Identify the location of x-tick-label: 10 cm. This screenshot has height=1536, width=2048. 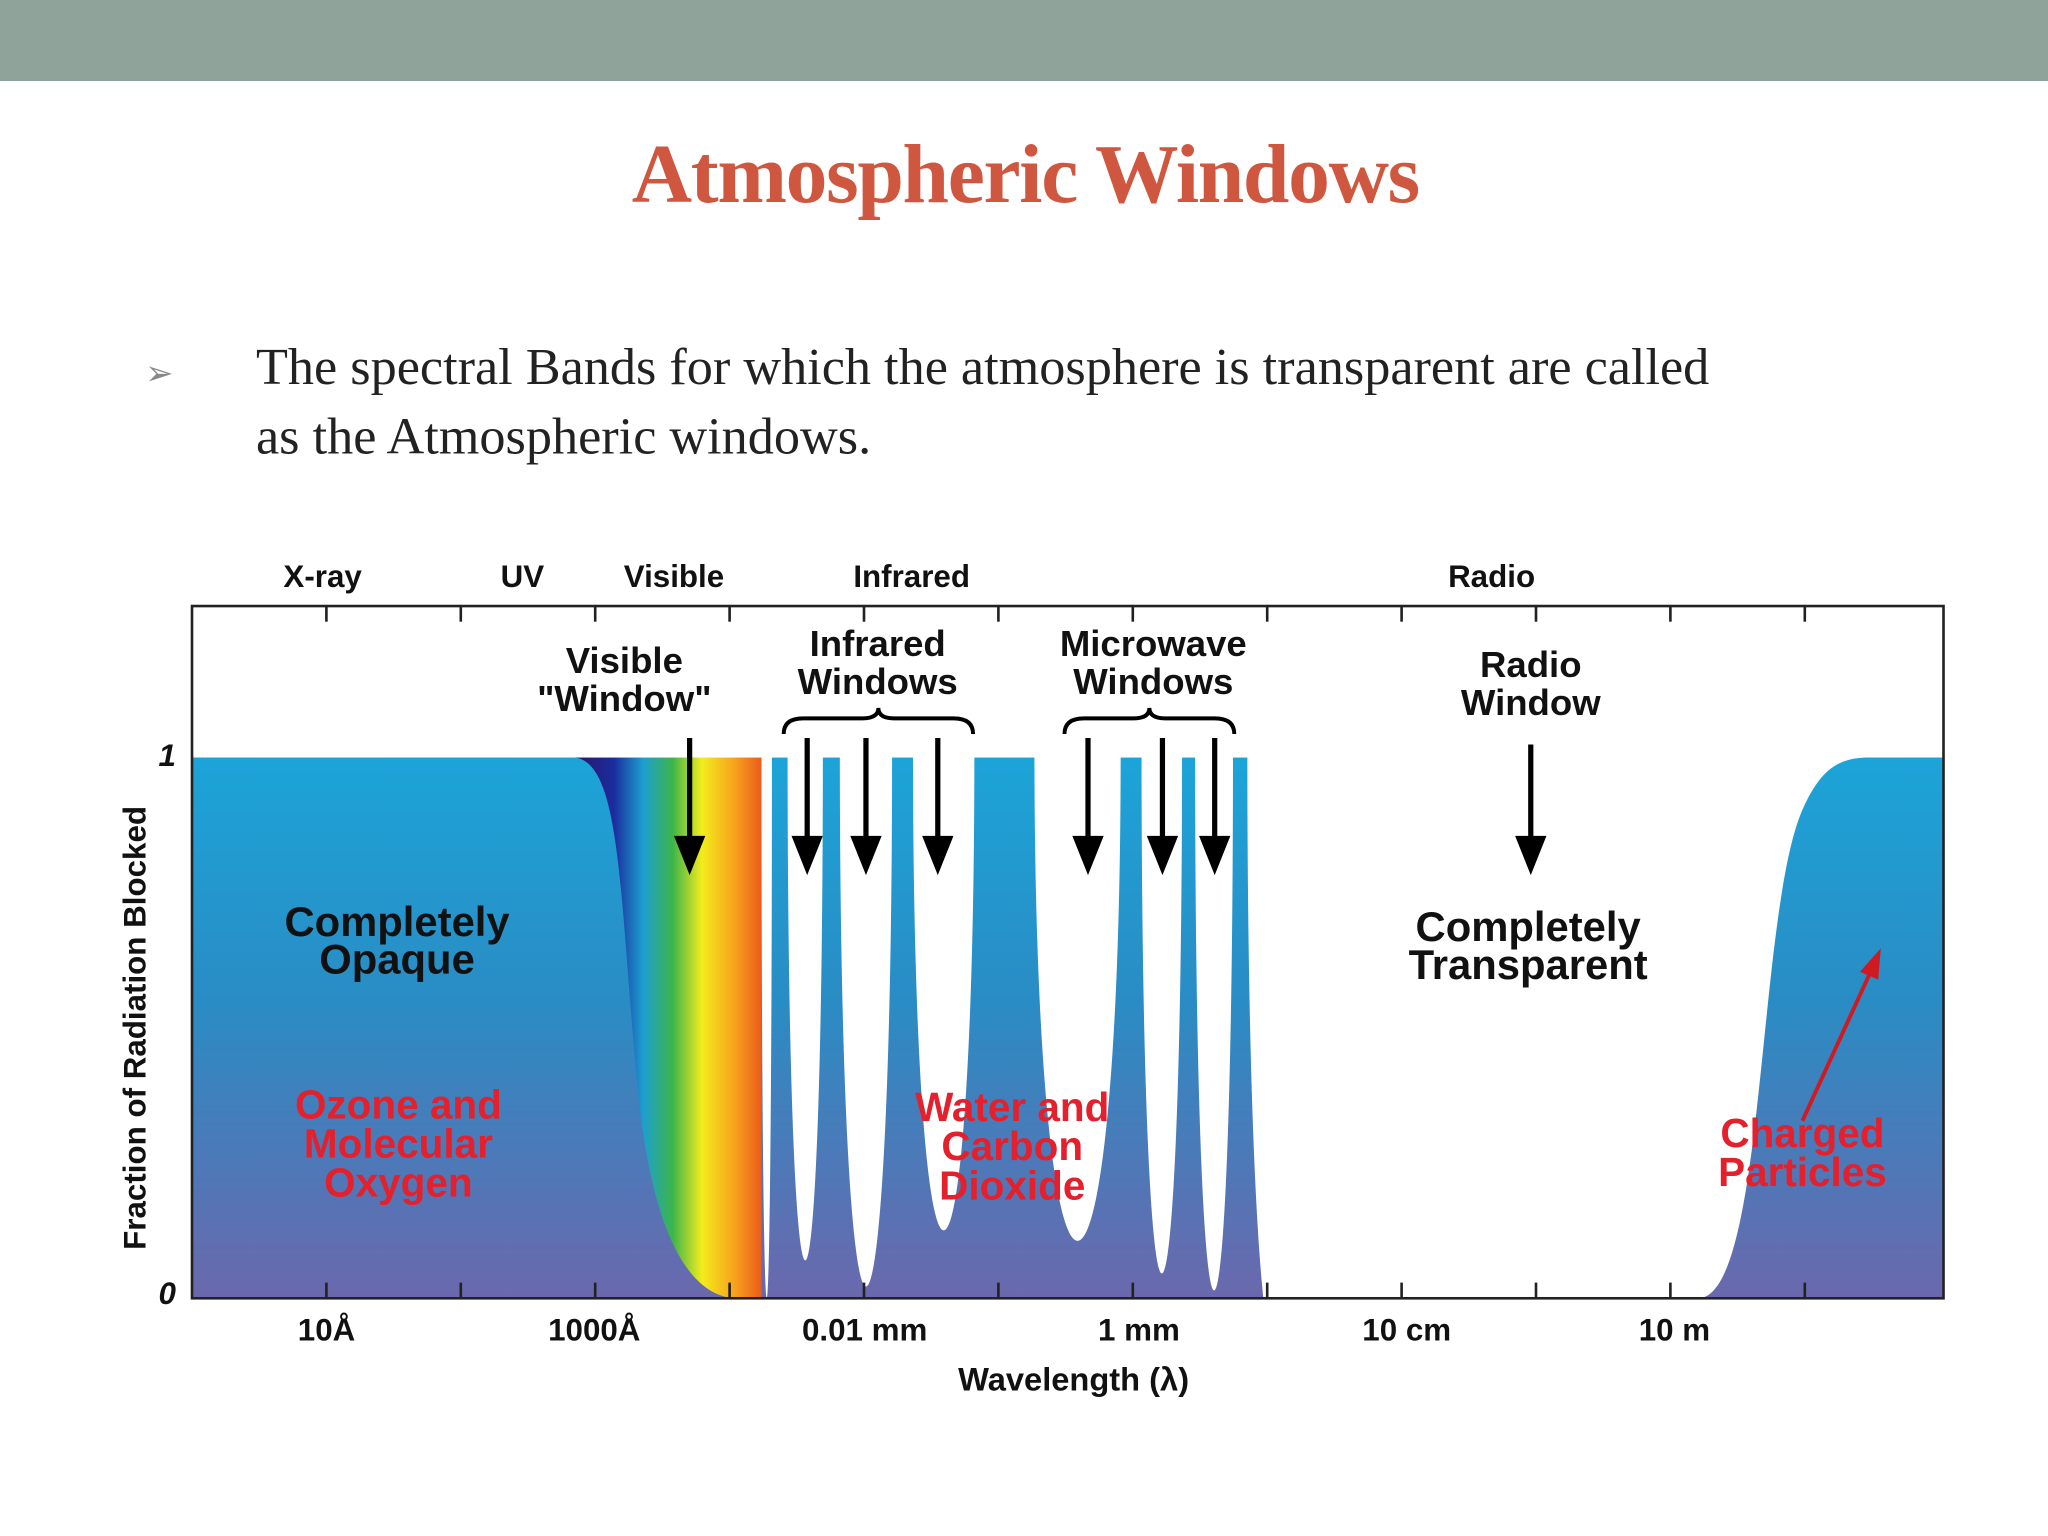
(1406, 1330).